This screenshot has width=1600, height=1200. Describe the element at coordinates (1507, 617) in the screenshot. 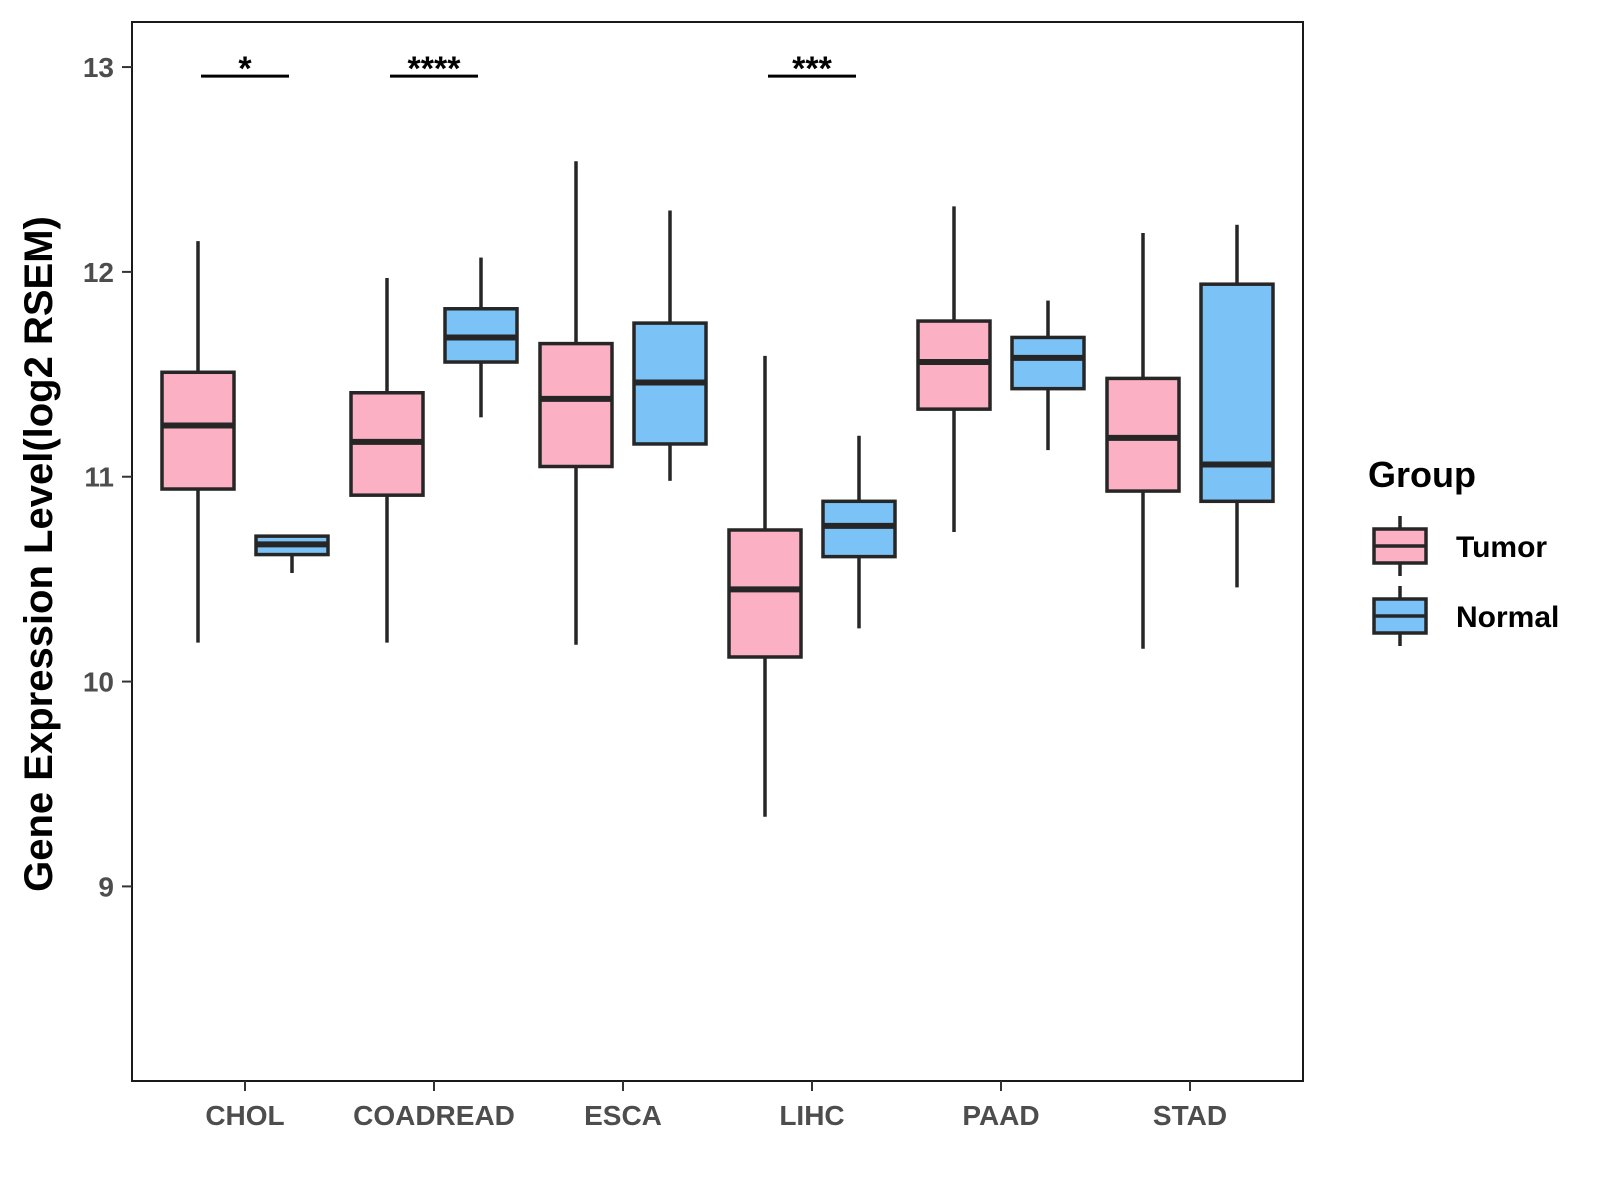

I see `legend-label: Normal` at that location.